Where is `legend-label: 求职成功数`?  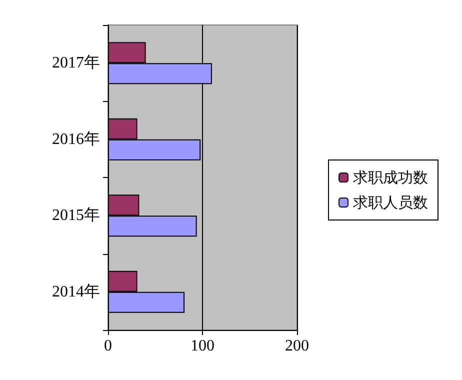 legend-label: 求职成功数 is located at coordinates (390, 177).